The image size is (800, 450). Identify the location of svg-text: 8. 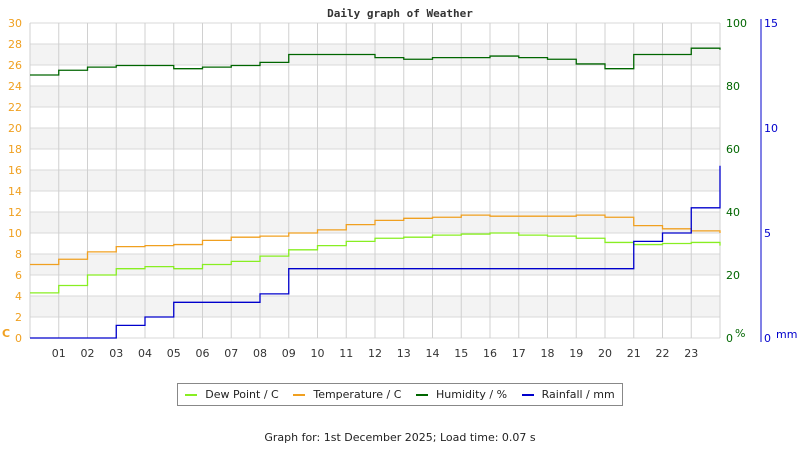
(18, 254).